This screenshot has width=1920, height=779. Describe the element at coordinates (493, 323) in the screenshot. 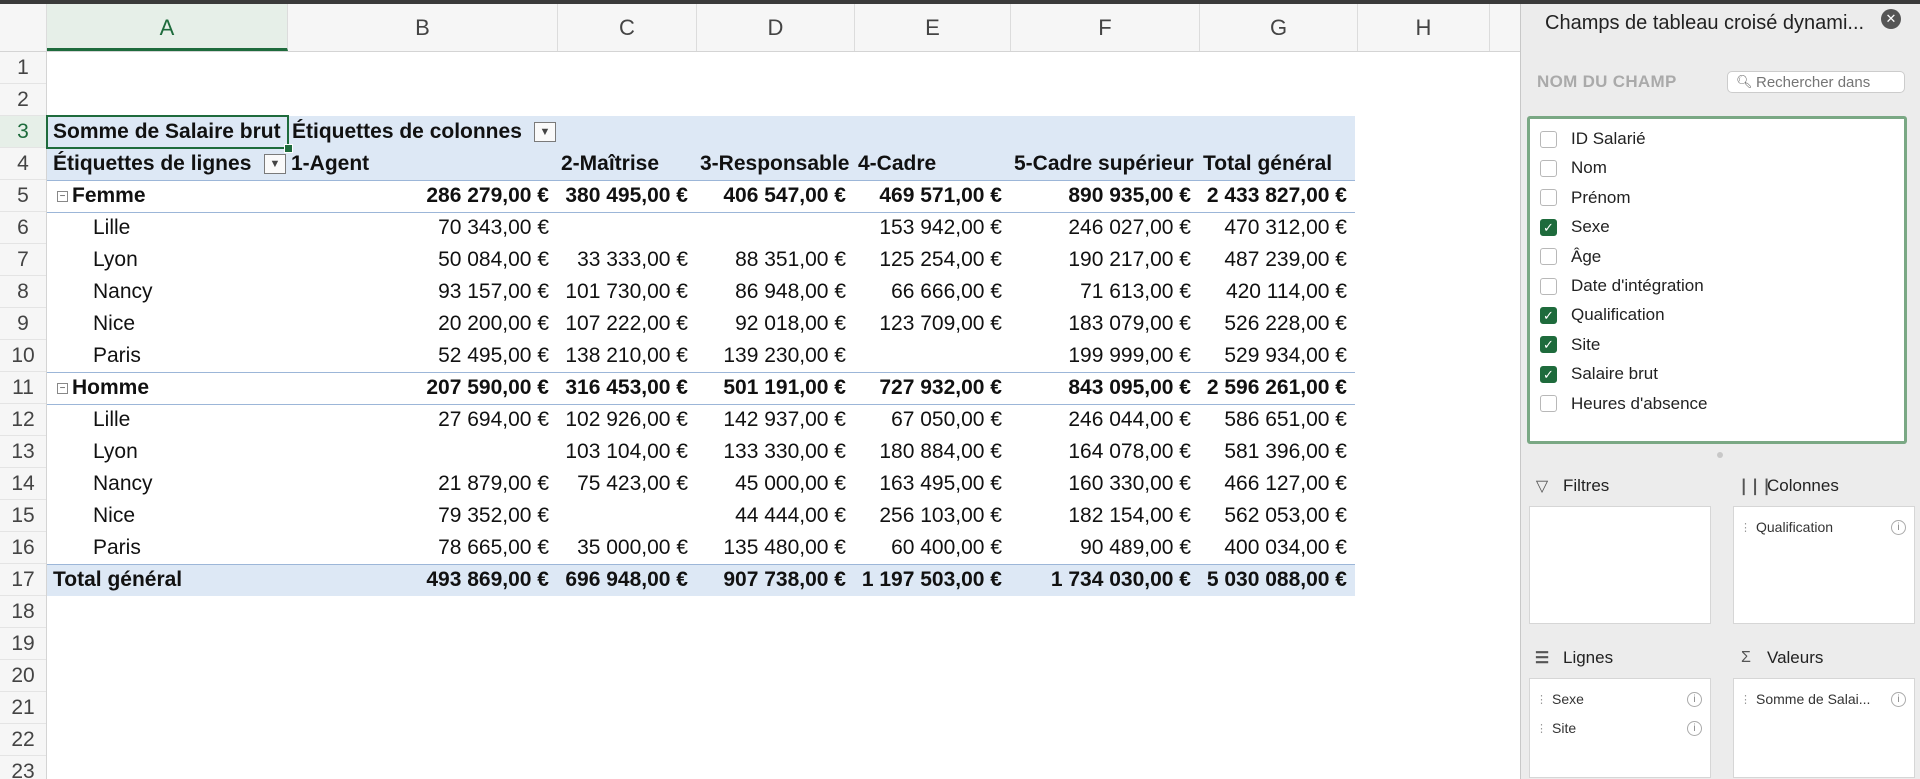

I see `pivot-value-cell: 20 200,00 €` at that location.